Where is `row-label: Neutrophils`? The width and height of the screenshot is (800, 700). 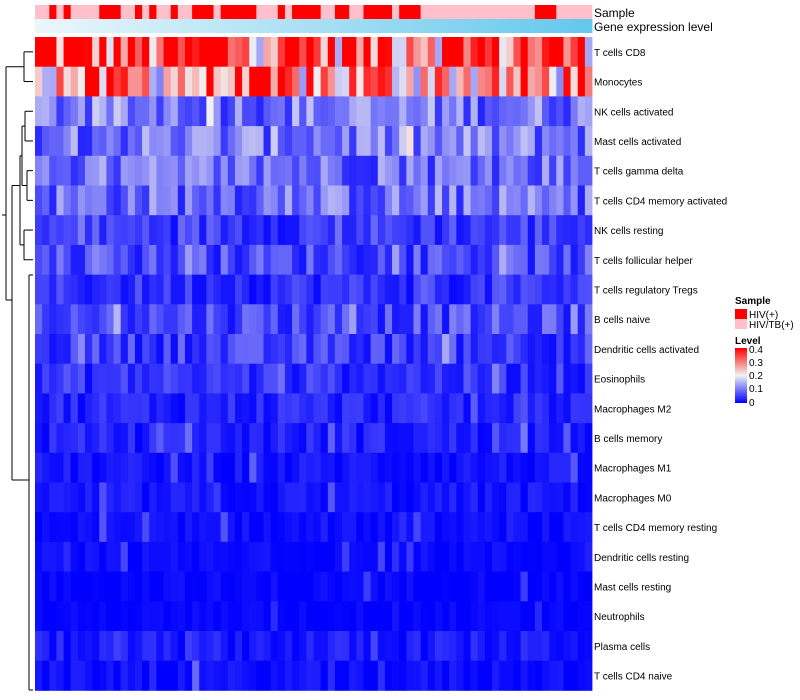
row-label: Neutrophils is located at coordinates (619, 617).